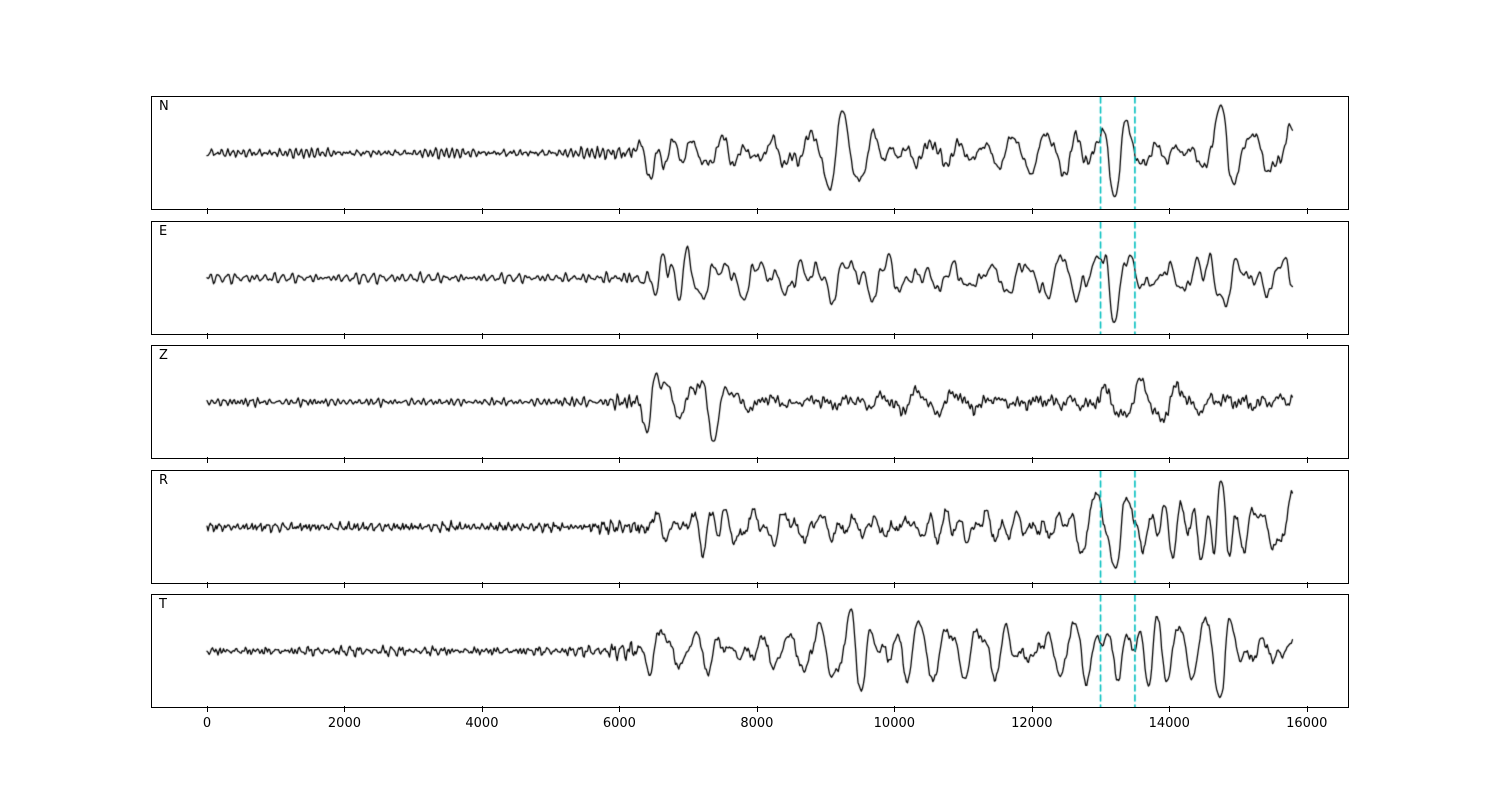  Describe the element at coordinates (1169, 723) in the screenshot. I see `x-tick-label: 14000` at that location.